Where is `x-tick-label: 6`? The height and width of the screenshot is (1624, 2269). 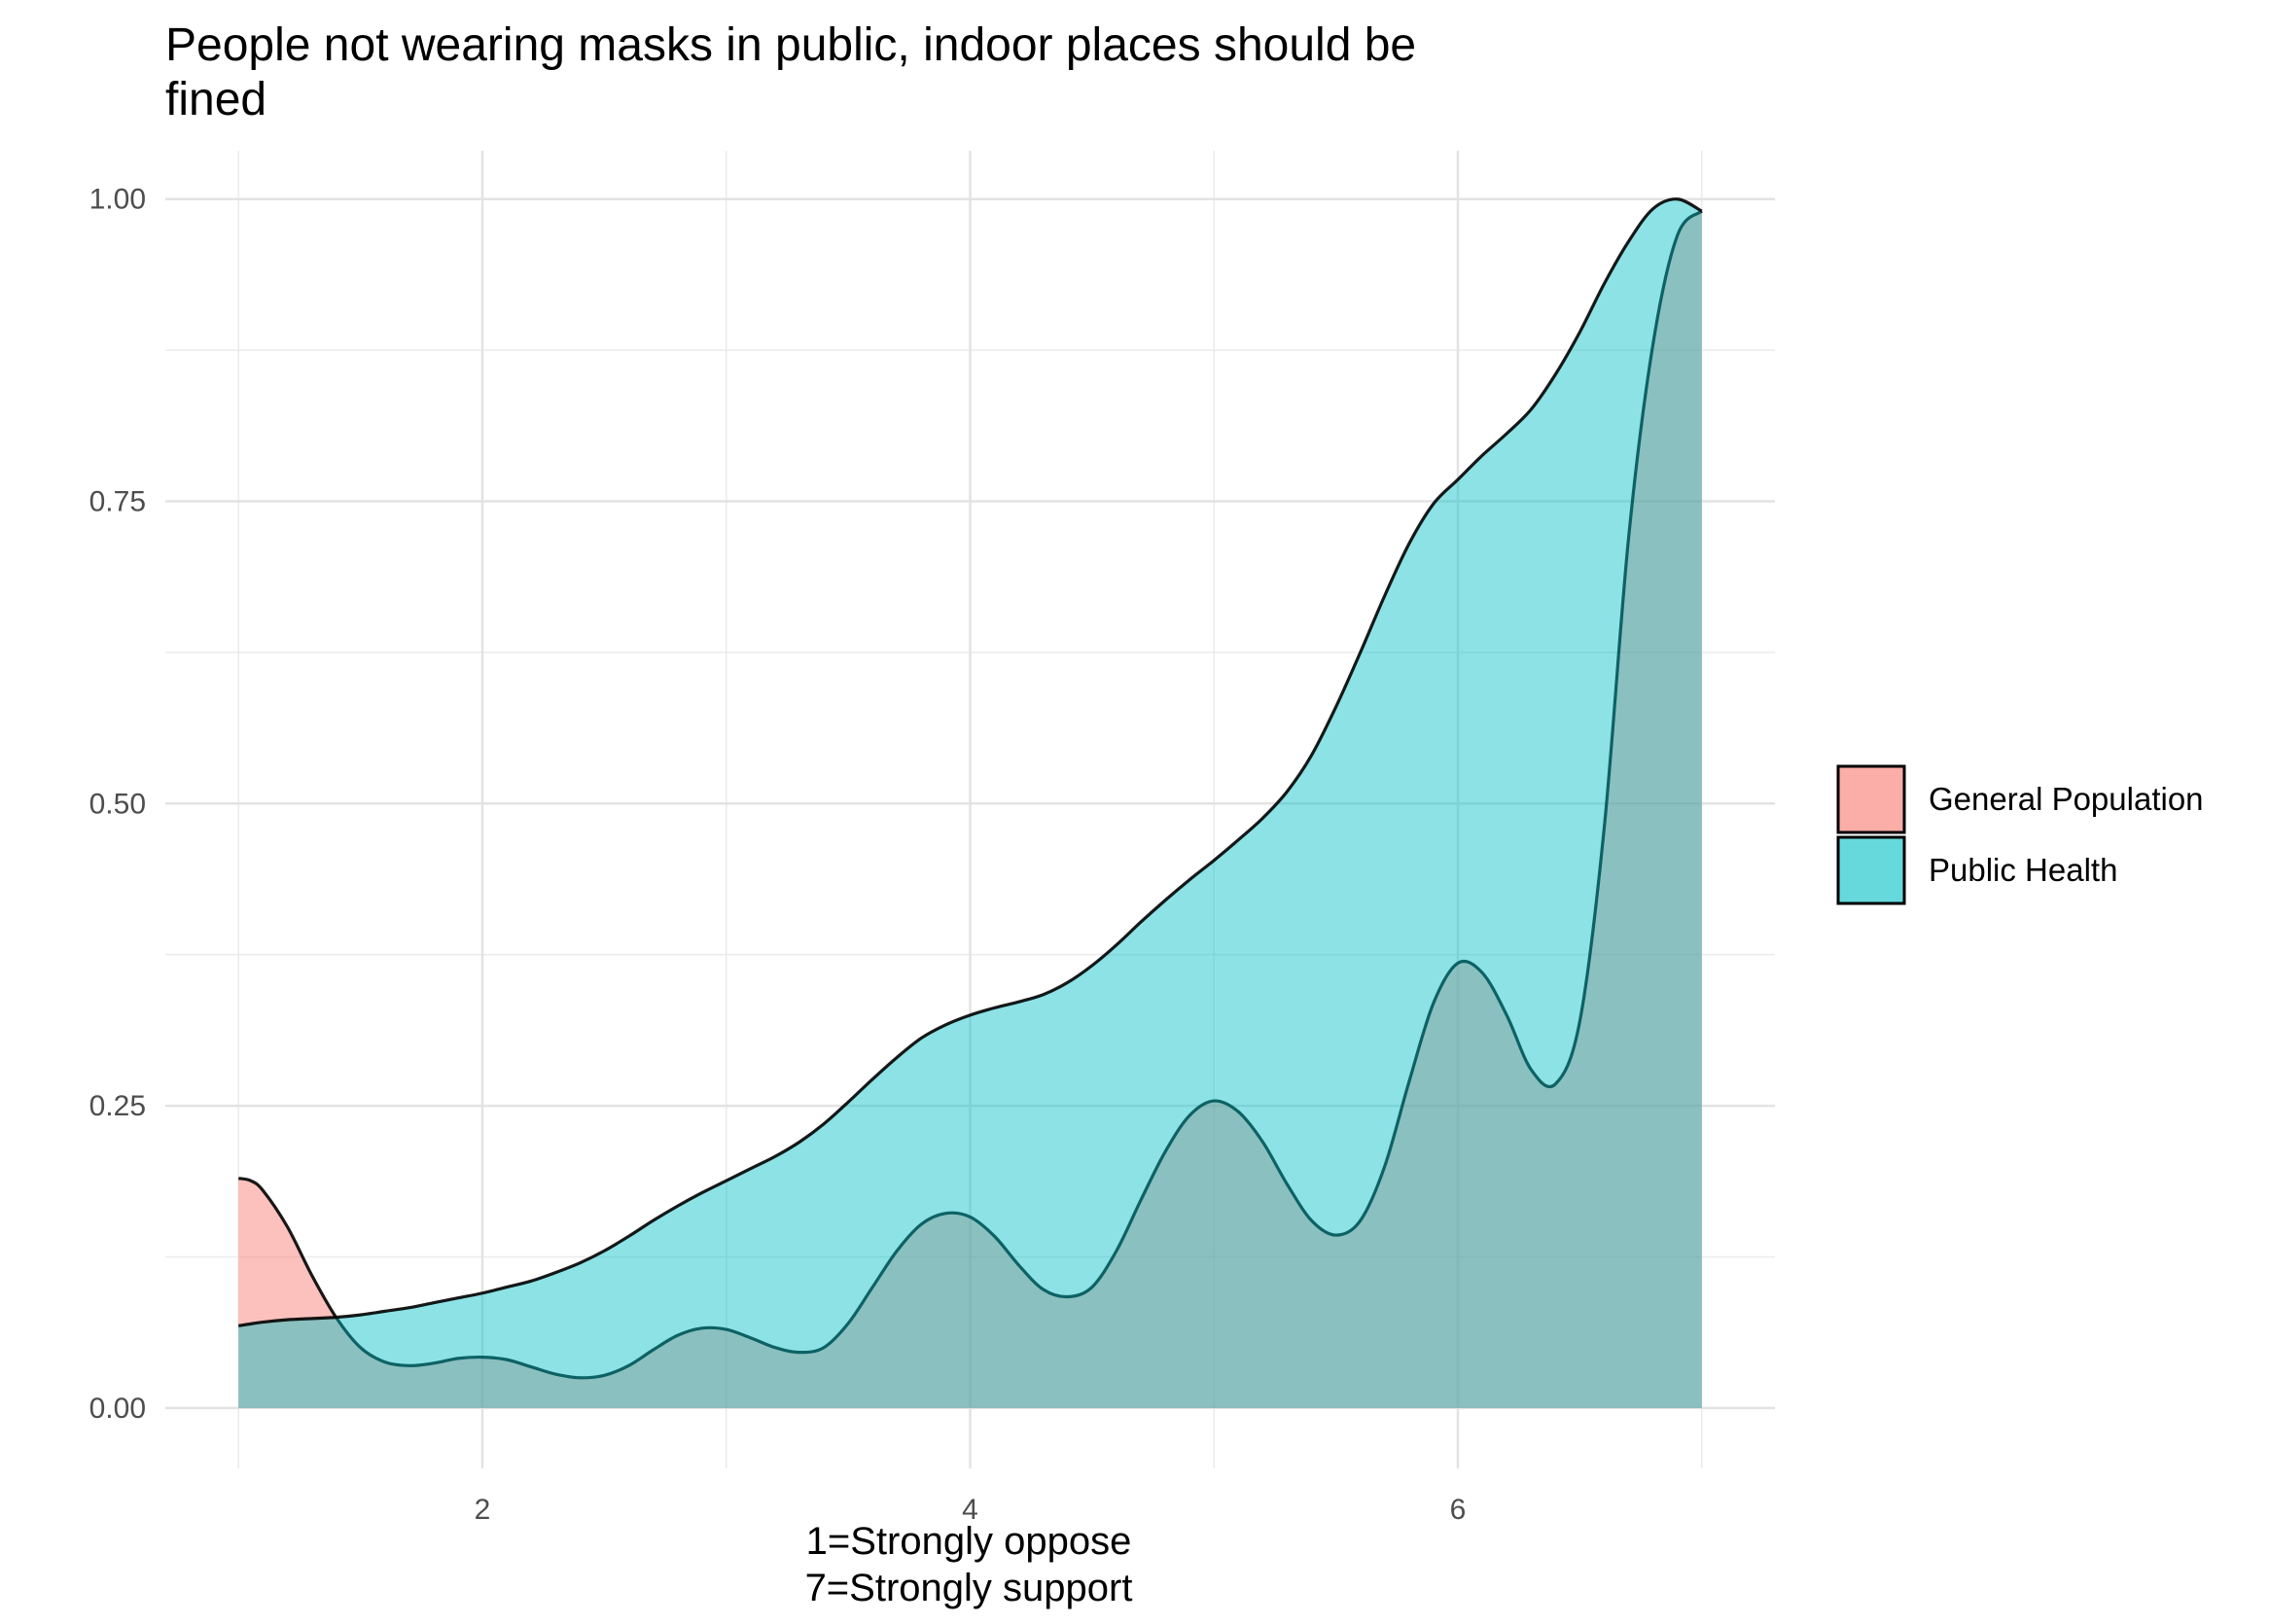 x-tick-label: 6 is located at coordinates (1458, 1510).